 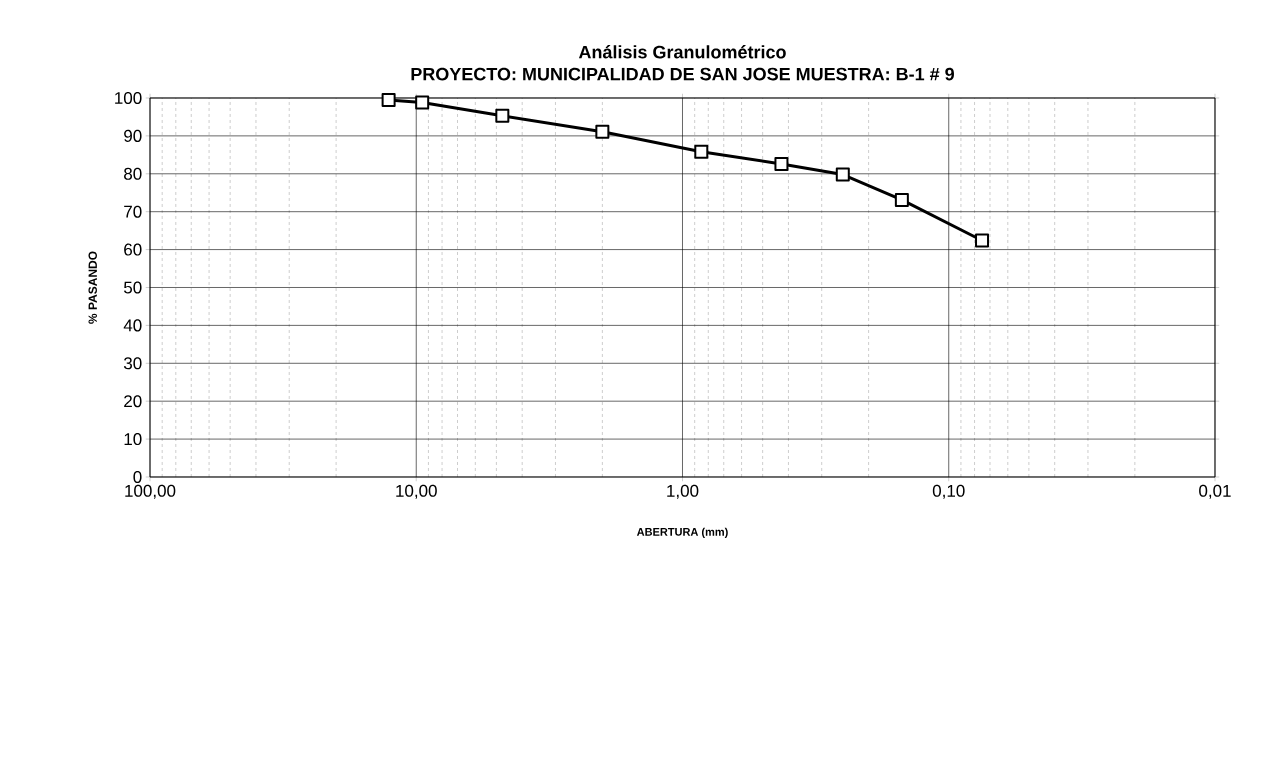 What do you see at coordinates (150, 491) in the screenshot?
I see `x-tick-label: 100,00` at bounding box center [150, 491].